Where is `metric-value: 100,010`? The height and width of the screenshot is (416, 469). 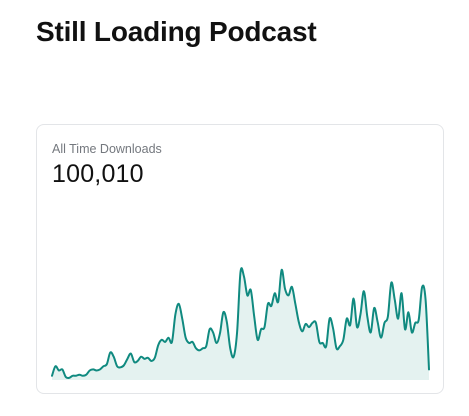 metric-value: 100,010 is located at coordinates (98, 174).